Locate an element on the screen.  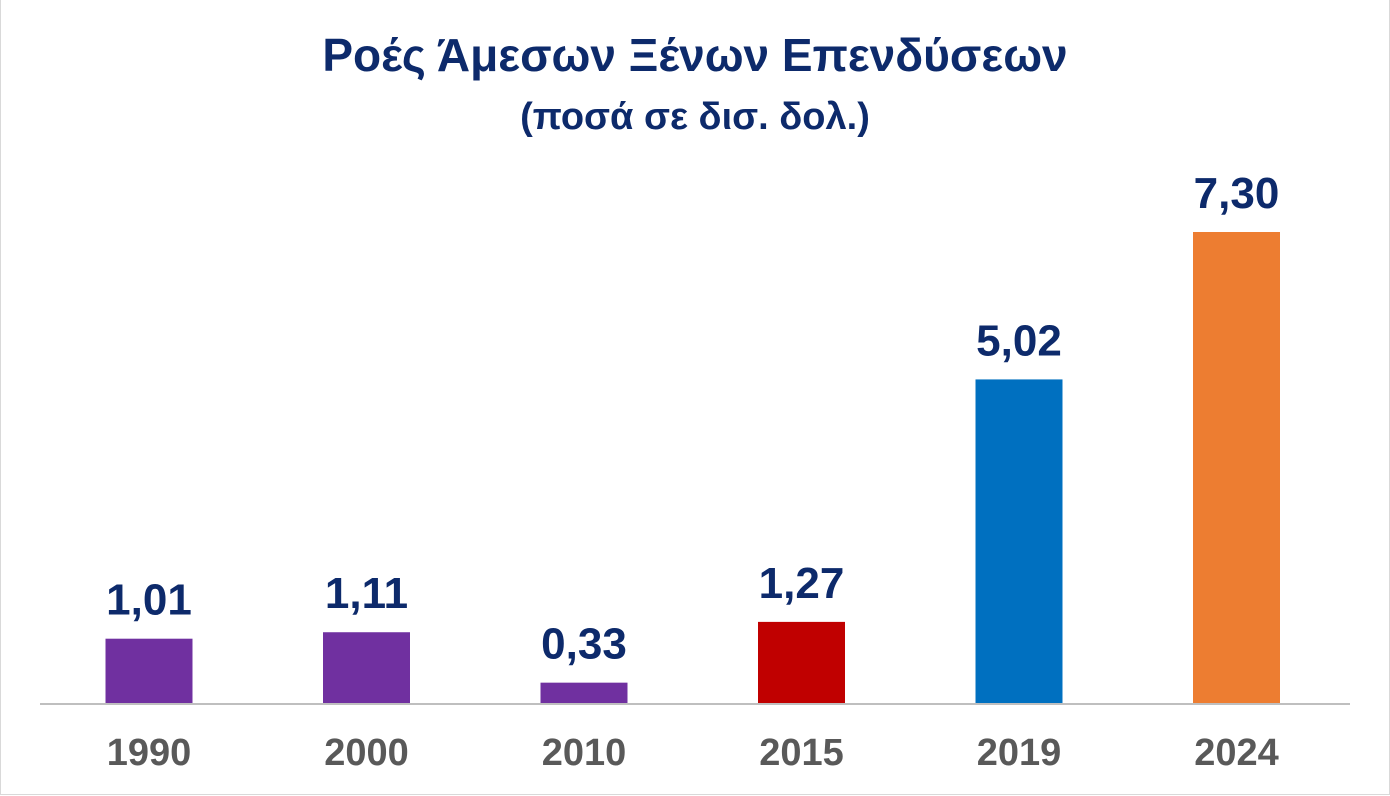
data-label-1990: 1,01 is located at coordinates (149, 600).